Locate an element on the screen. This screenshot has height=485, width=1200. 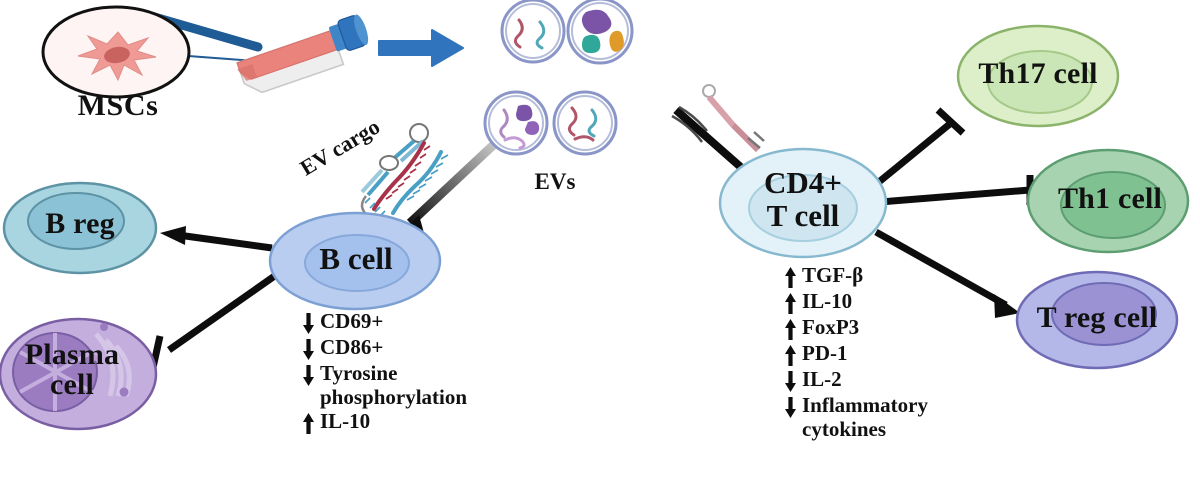
marker-row: TGF-β is located at coordinates (862, 276).